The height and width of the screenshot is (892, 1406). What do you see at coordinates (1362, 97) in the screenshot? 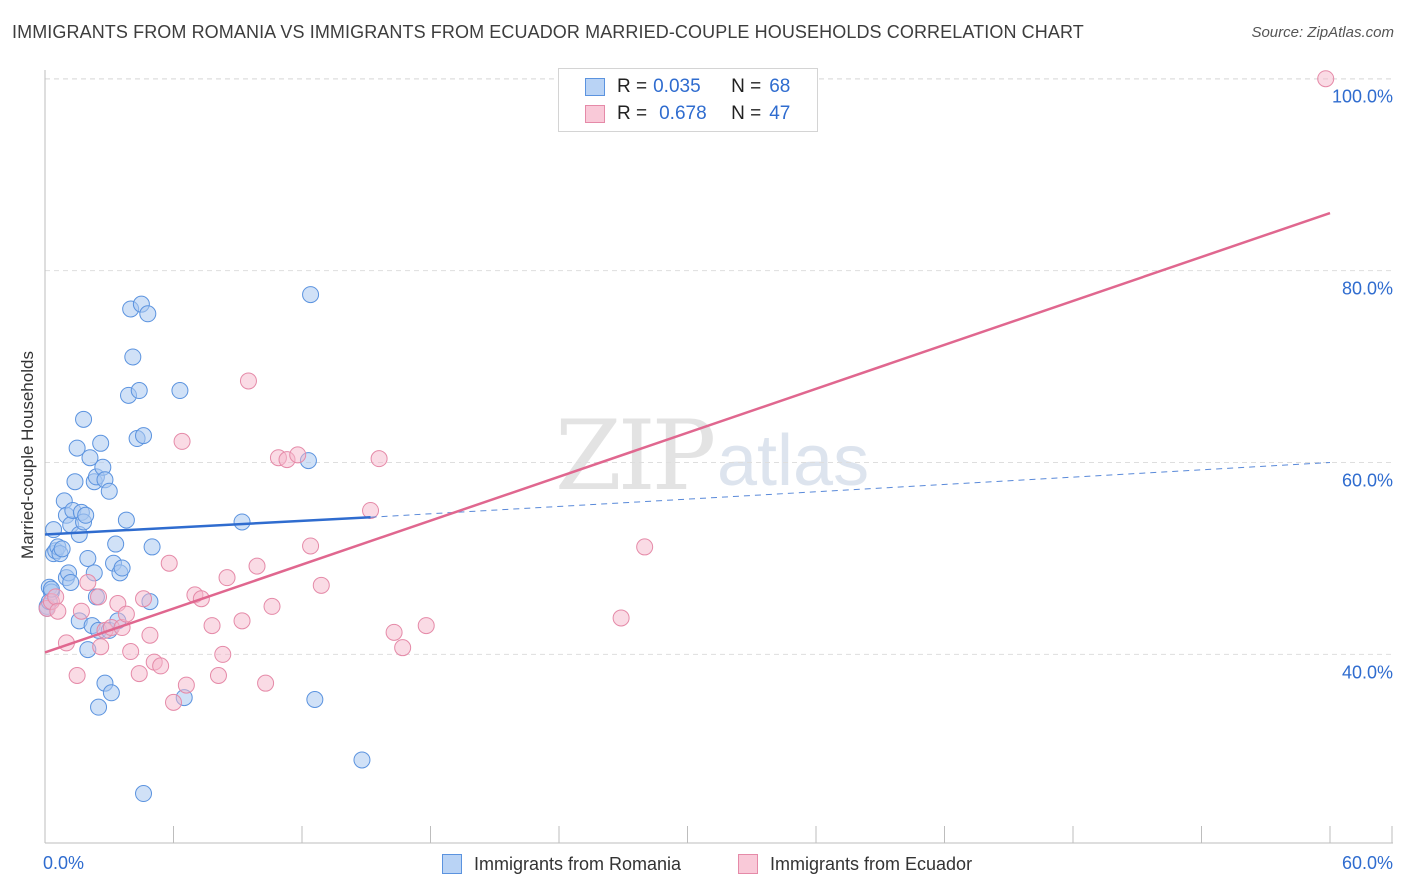
I see `y-tick-label-100: 100.0%` at bounding box center [1362, 97].